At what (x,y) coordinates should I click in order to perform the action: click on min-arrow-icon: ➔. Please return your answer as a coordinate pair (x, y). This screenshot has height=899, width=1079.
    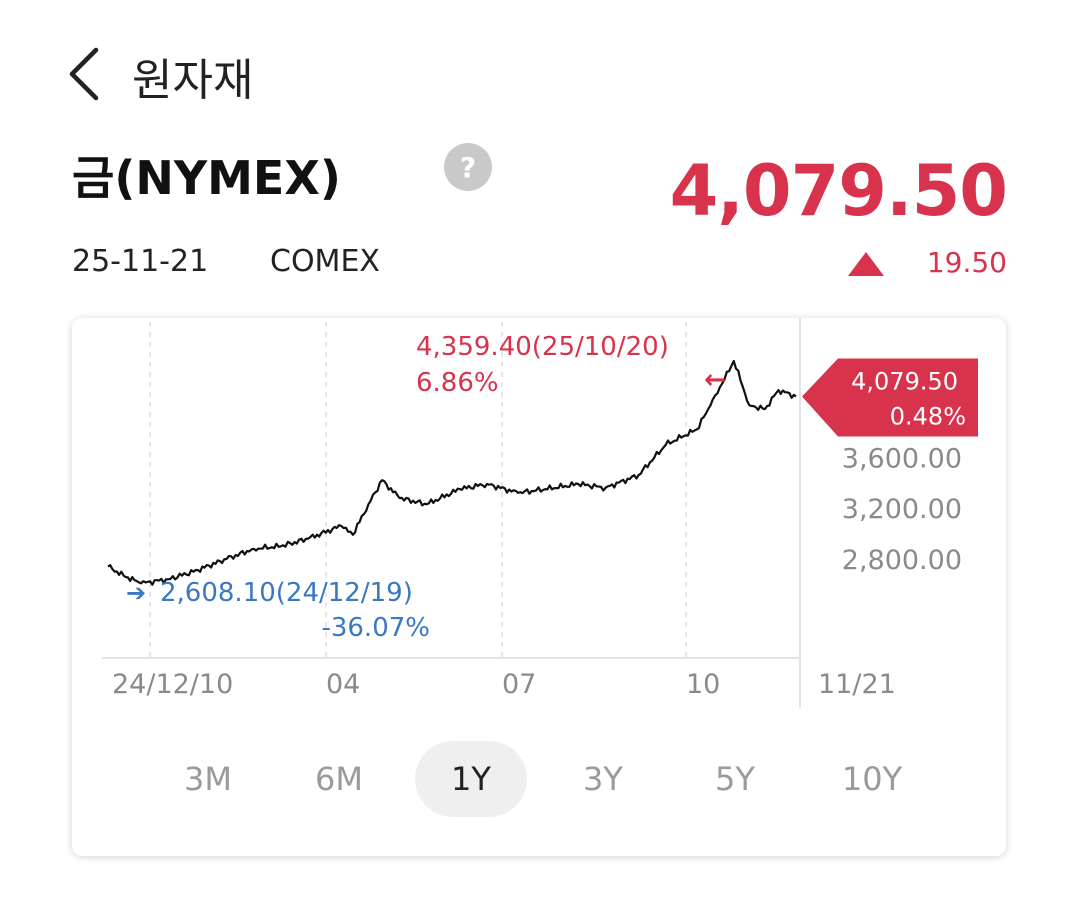
    Looking at the image, I should click on (136, 593).